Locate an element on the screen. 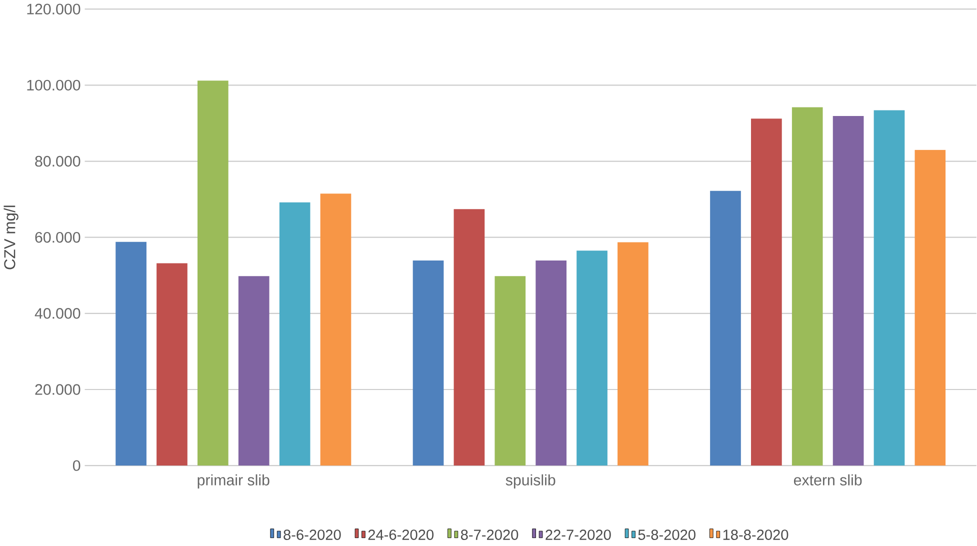 The height and width of the screenshot is (546, 977). legend-label: 18-8-2020 is located at coordinates (755, 535).